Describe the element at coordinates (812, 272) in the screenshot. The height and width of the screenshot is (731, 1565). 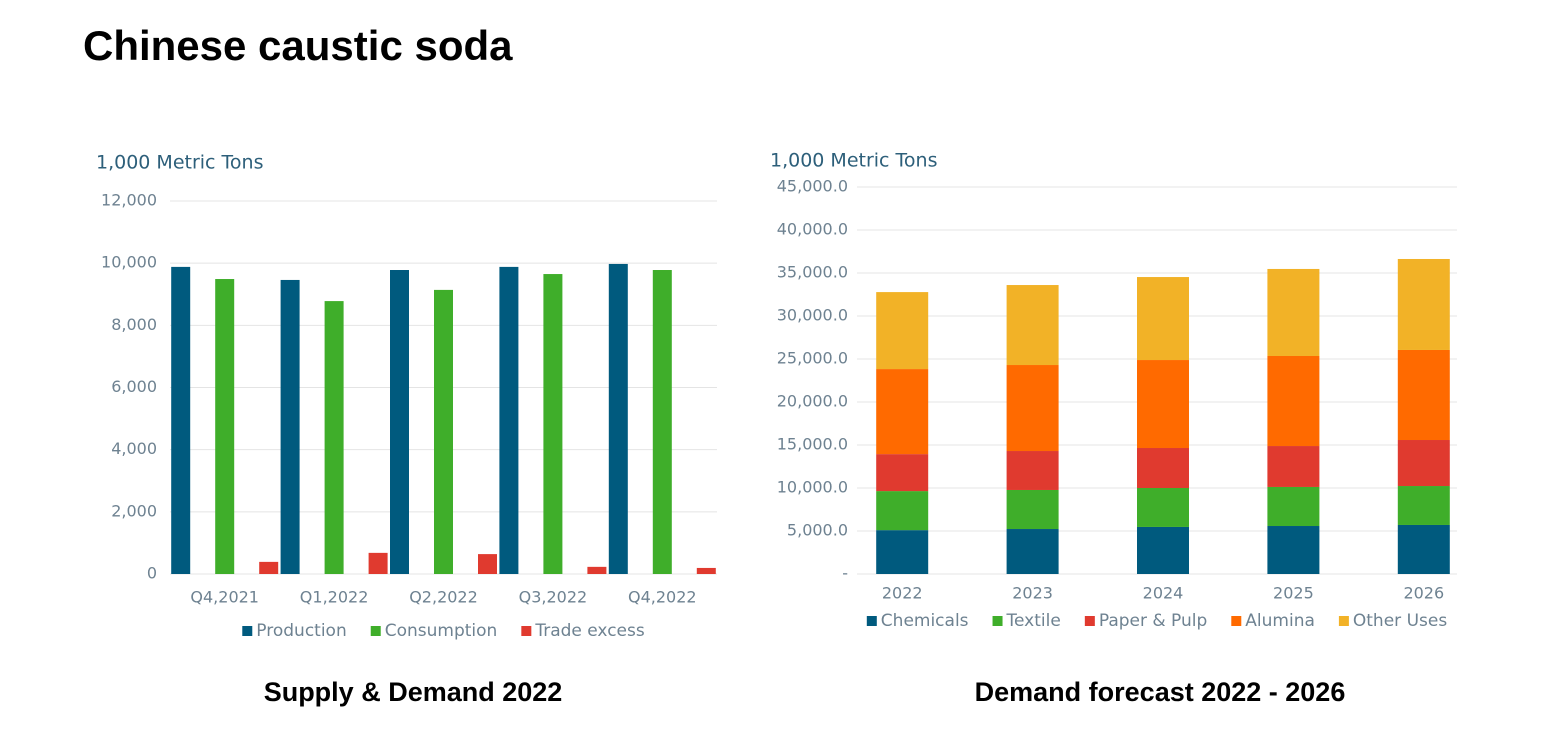
I see `y-tick-label: 35,000.0` at that location.